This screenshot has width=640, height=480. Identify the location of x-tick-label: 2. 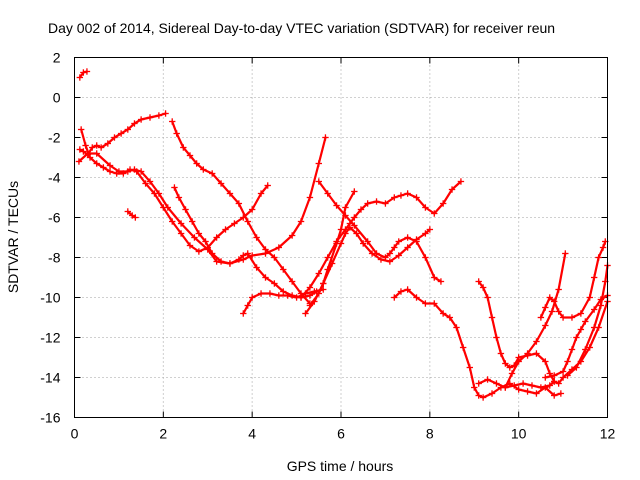
(163, 434).